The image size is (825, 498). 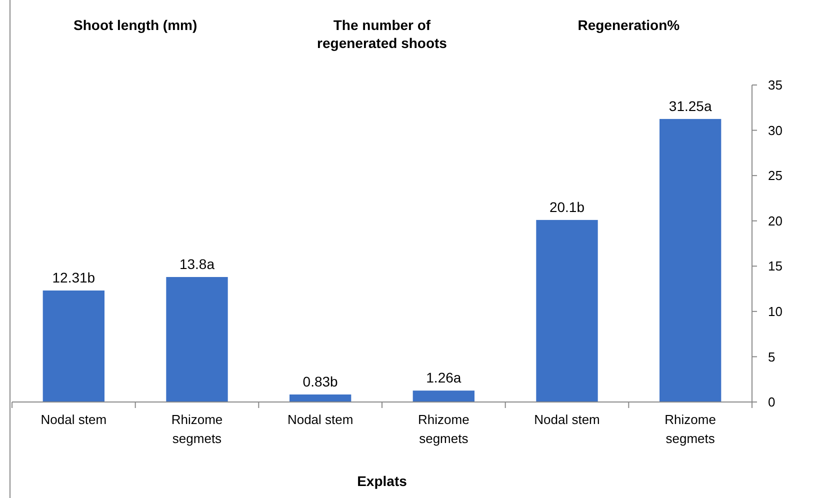 What do you see at coordinates (772, 356) in the screenshot?
I see `y-tick-label: 5` at bounding box center [772, 356].